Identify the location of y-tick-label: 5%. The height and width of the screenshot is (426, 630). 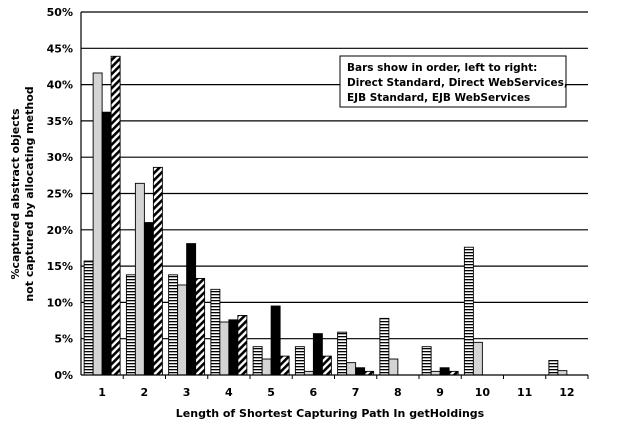
(63, 339).